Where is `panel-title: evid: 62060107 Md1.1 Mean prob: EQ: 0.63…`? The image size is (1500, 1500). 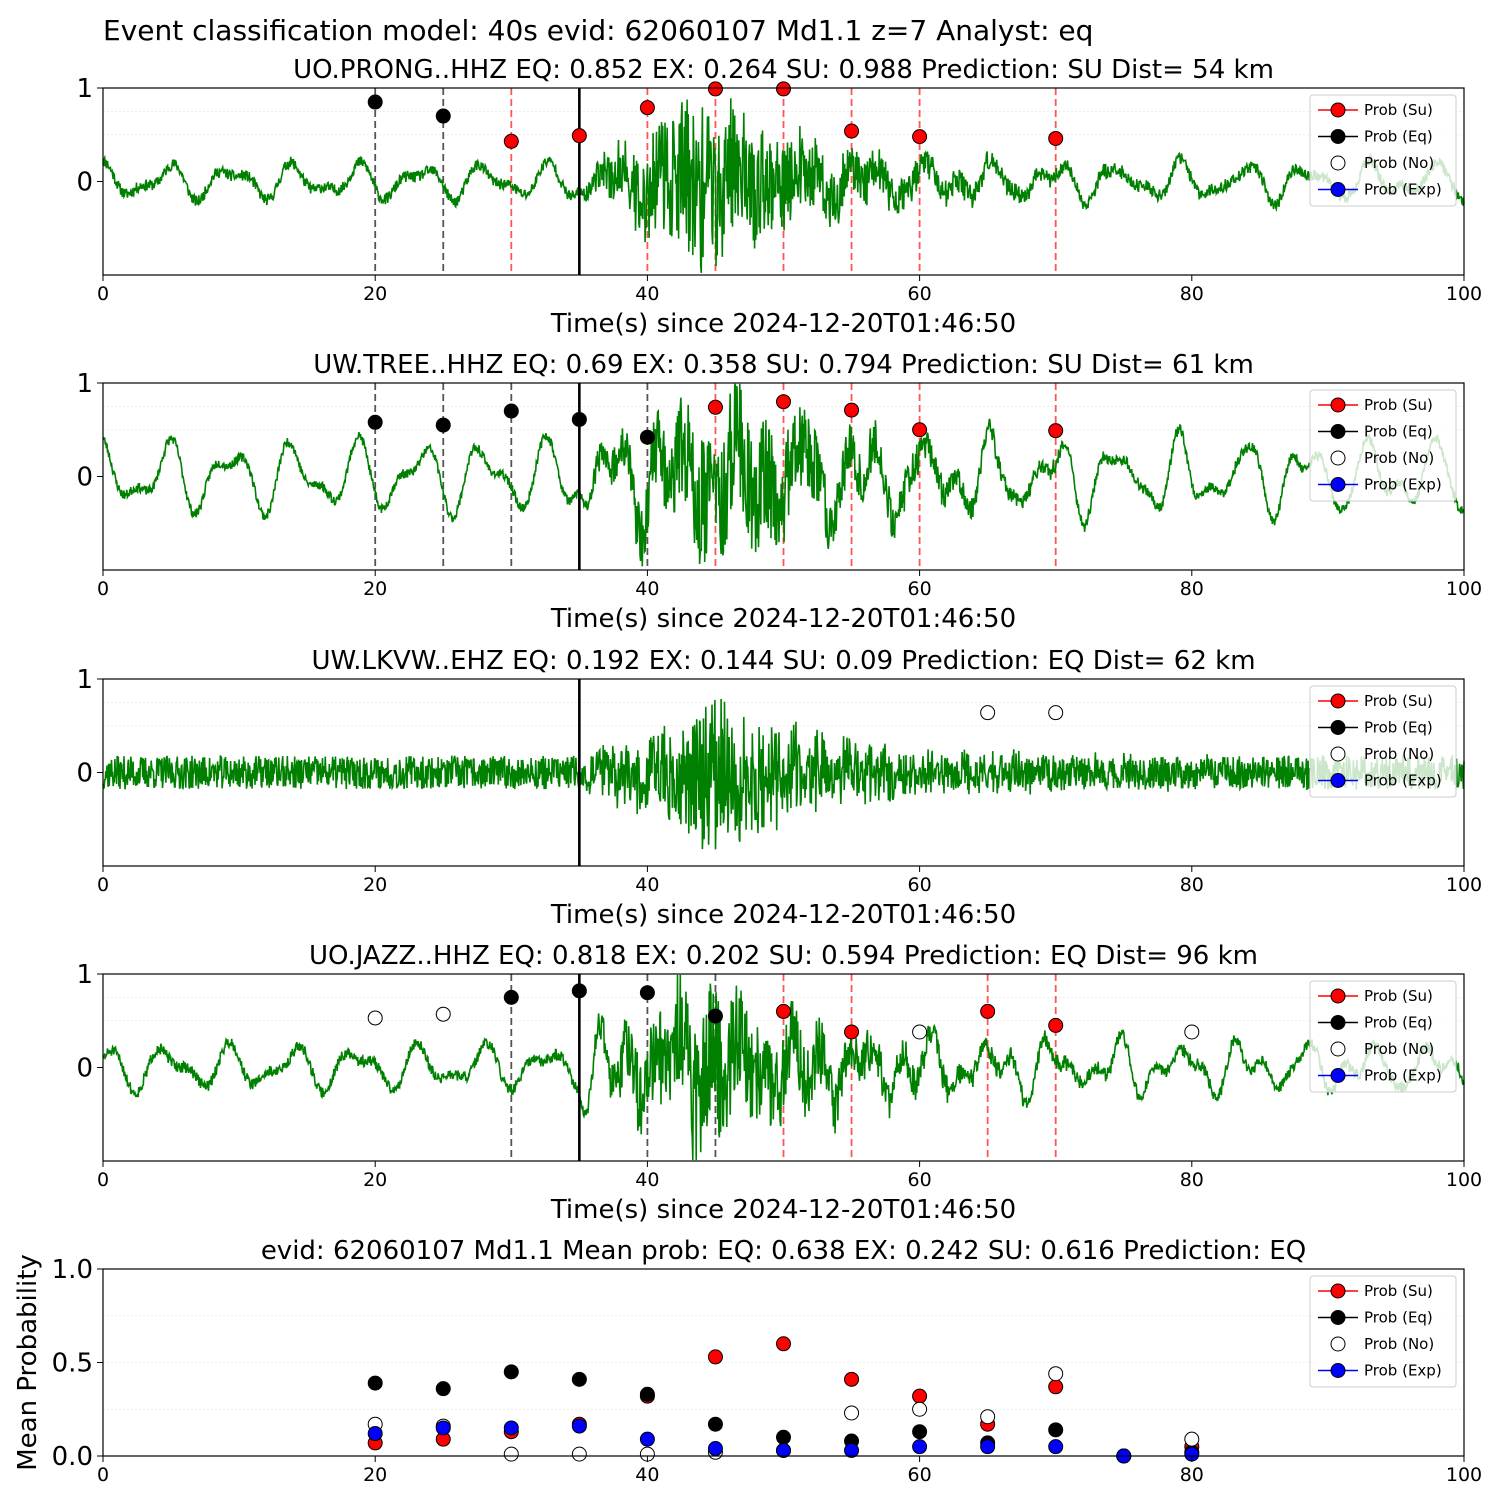 panel-title: evid: 62060107 Md1.1 Mean prob: EQ: 0.63… is located at coordinates (783, 1251).